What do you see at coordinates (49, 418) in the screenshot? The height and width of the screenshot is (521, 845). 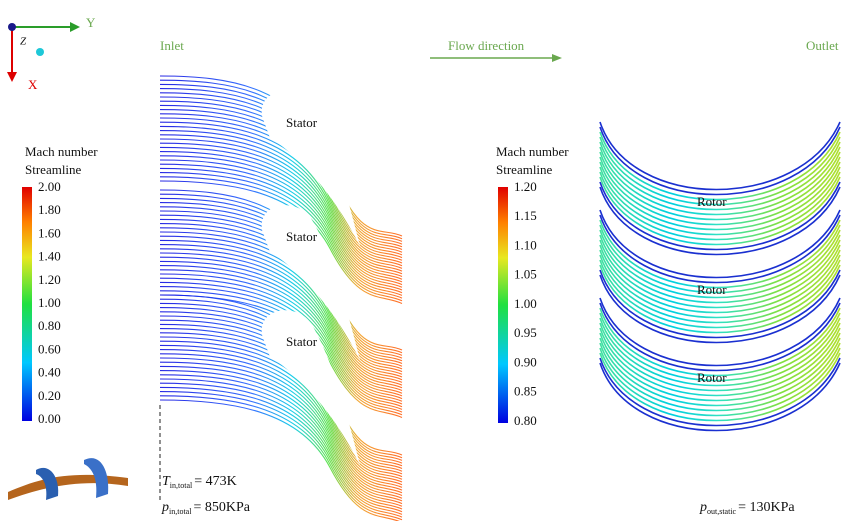 I see `colorbar-label: 0.00` at bounding box center [49, 418].